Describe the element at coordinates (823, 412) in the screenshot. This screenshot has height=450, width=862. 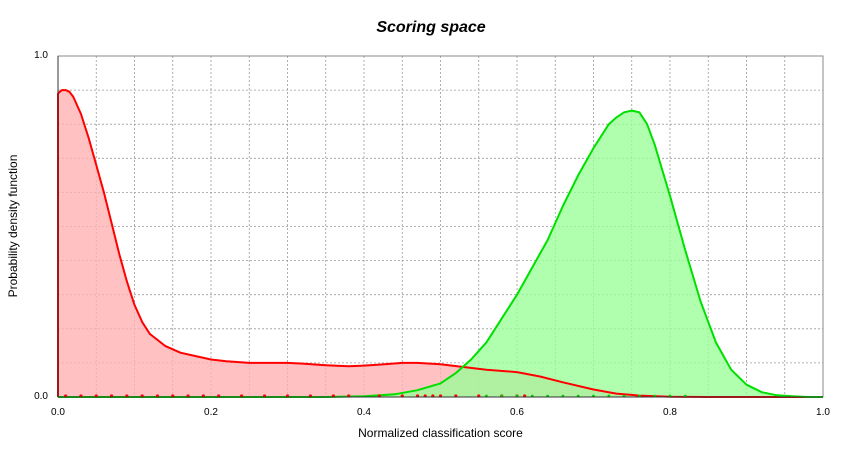
I see `x-tick-label: 1.0` at that location.